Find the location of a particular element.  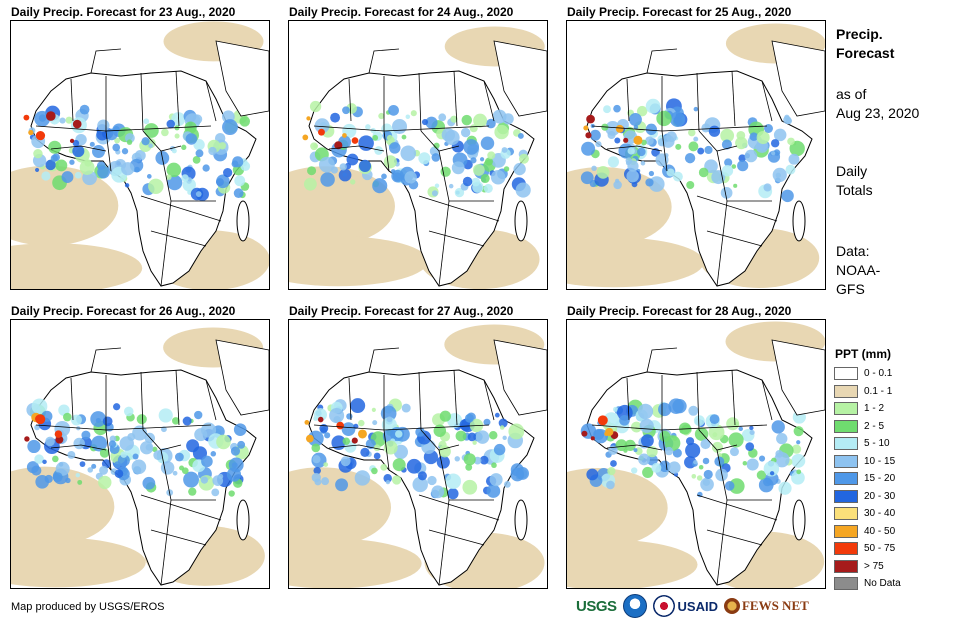

legend-label: 0 - 0.1 is located at coordinates (878, 374).